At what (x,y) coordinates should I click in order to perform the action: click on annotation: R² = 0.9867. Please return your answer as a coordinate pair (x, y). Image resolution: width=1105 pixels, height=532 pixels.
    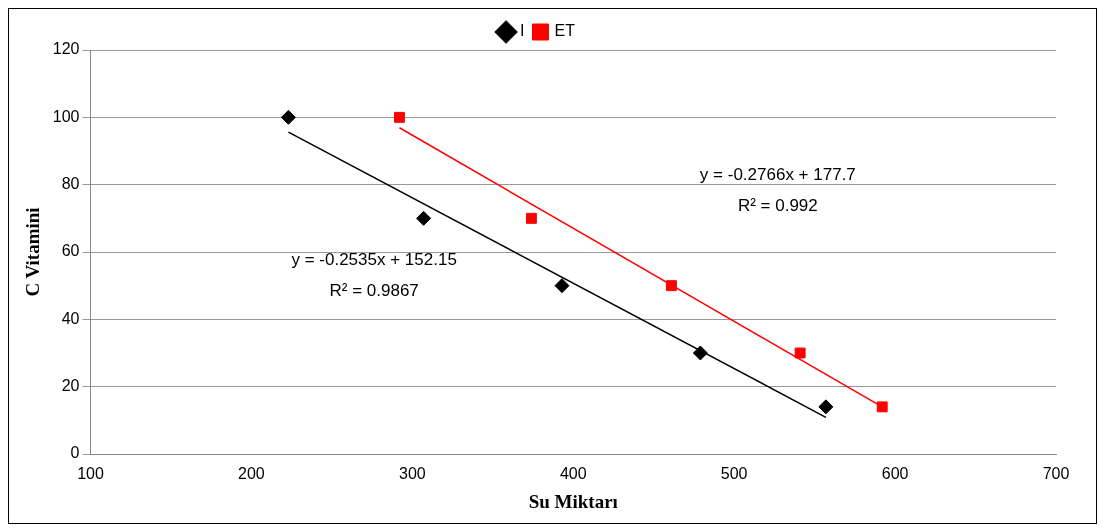
    Looking at the image, I should click on (374, 291).